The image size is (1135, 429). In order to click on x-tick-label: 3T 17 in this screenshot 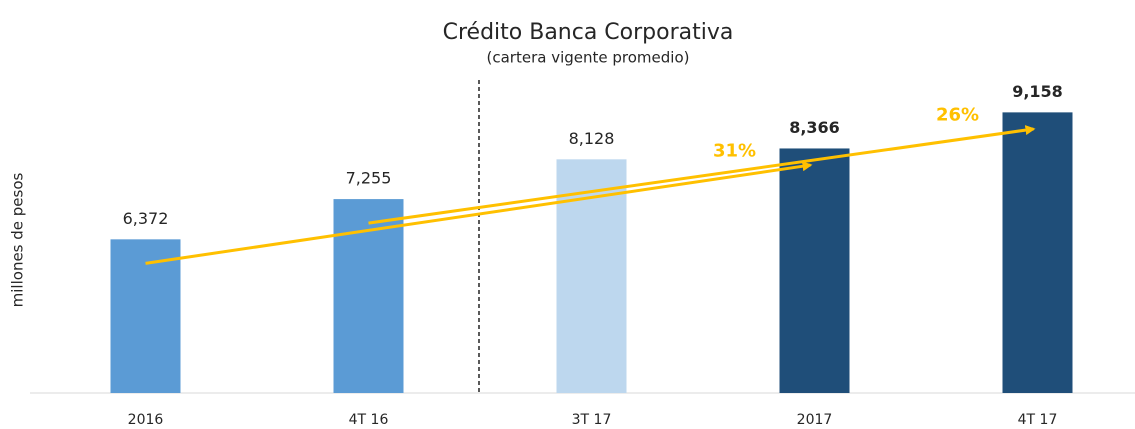, I will do `click(592, 420)`.